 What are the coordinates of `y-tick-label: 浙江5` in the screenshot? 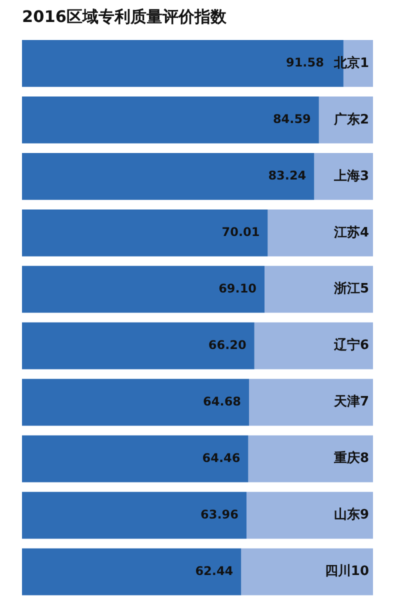 It's located at (350, 289).